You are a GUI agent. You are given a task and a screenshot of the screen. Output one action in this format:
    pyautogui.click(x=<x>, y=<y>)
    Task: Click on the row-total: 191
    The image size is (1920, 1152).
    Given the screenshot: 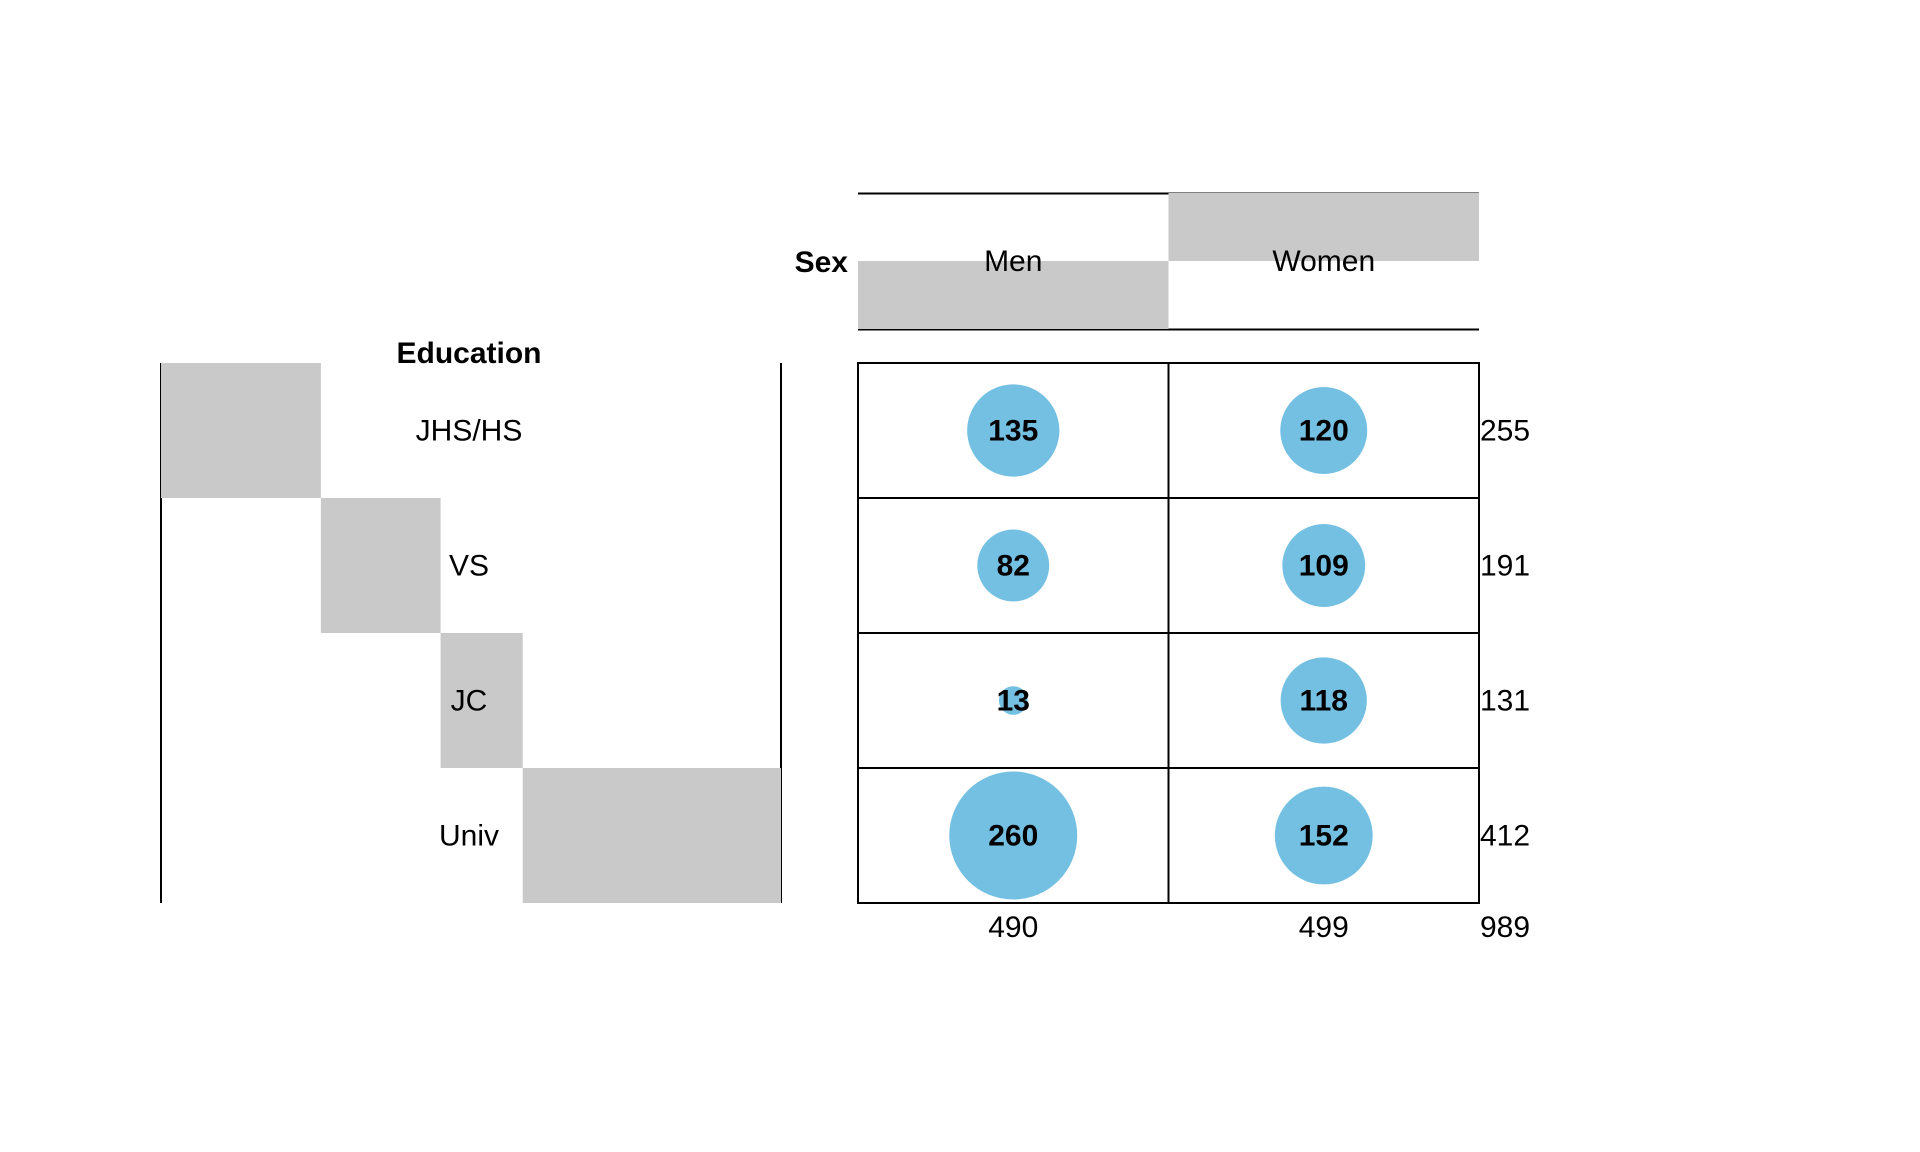 What is the action you would take?
    pyautogui.click(x=1505, y=566)
    